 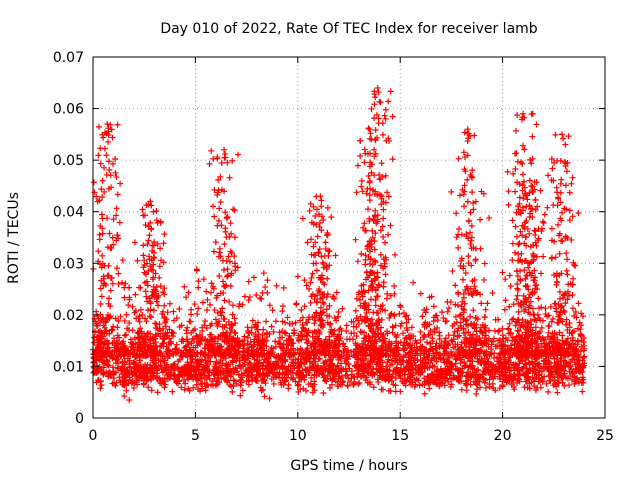 I want to click on x-tick-label: 15, so click(x=400, y=436).